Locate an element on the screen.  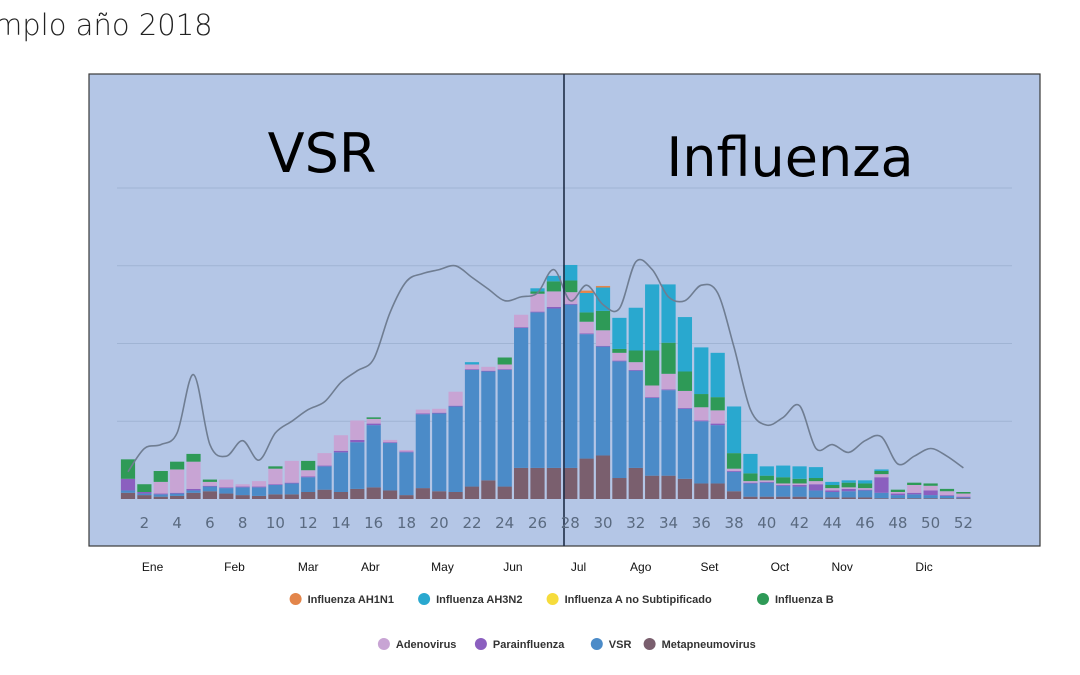
month-label: Ene is located at coordinates (153, 567).